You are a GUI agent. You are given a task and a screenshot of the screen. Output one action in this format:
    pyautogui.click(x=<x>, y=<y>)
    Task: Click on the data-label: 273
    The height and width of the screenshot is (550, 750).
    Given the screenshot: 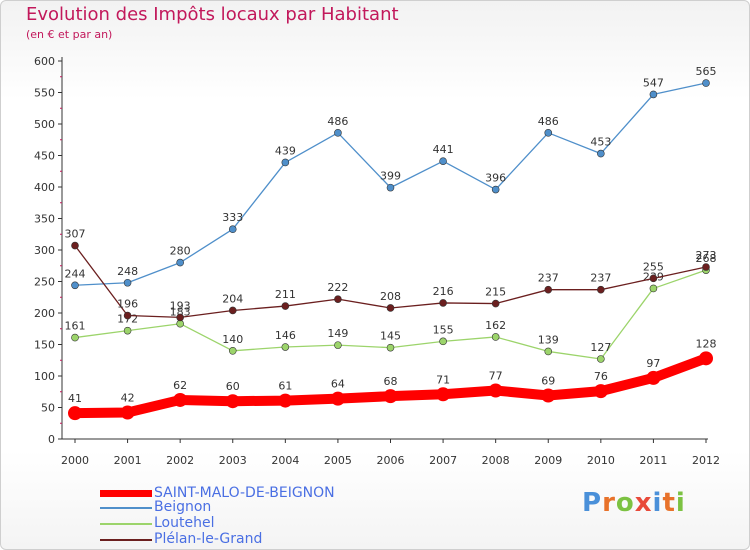 What is the action you would take?
    pyautogui.click(x=706, y=255)
    